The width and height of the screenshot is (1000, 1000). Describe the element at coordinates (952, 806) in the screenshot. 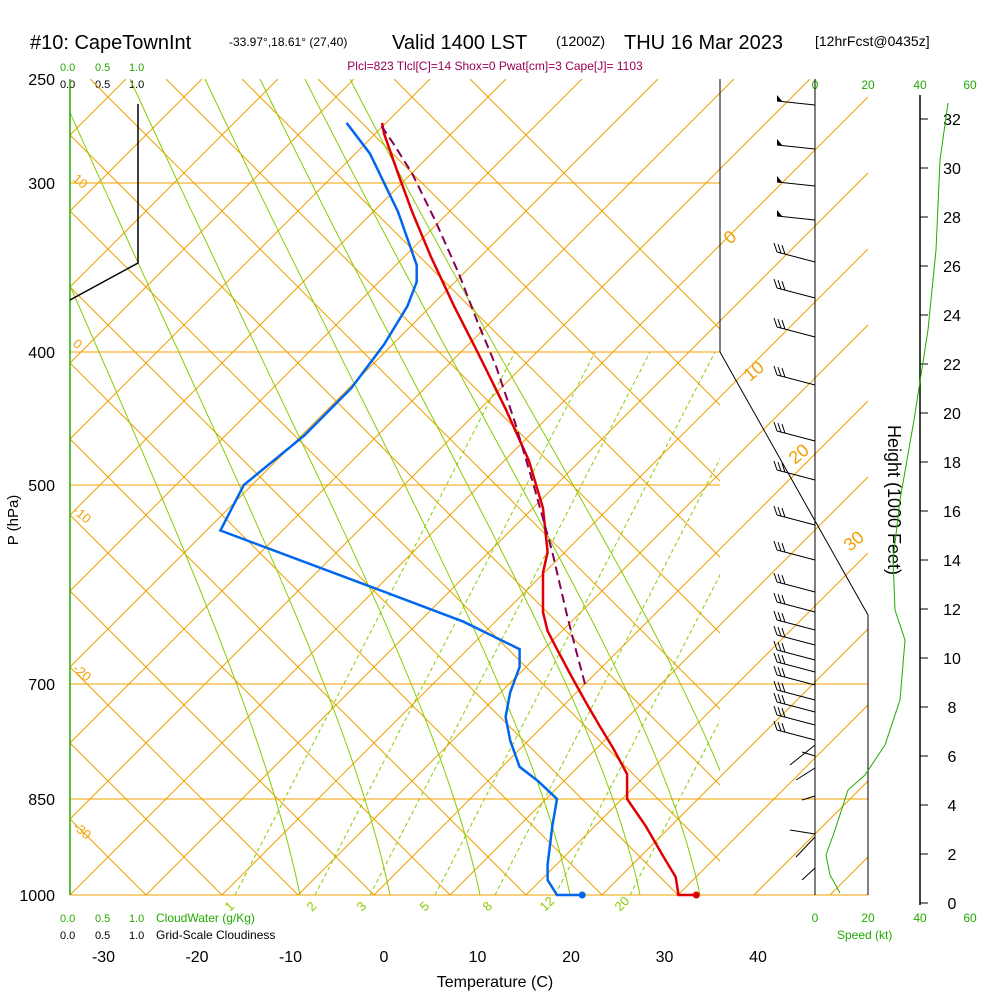

I see `height-tick: 4` at that location.